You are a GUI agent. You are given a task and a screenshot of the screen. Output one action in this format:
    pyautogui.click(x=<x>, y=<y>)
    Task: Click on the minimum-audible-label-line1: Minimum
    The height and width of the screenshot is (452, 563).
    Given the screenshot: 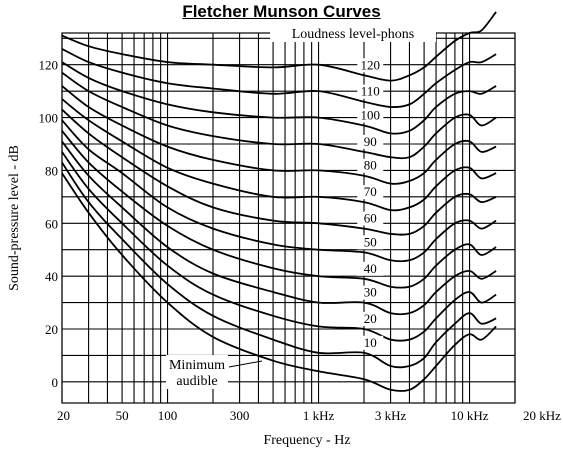 What is the action you would take?
    pyautogui.click(x=197, y=365)
    